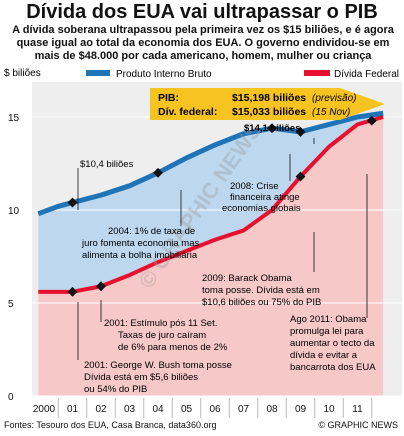 The image size is (404, 436). Describe the element at coordinates (327, 331) in the screenshot. I see `annotation-line: promulga lei para` at that location.